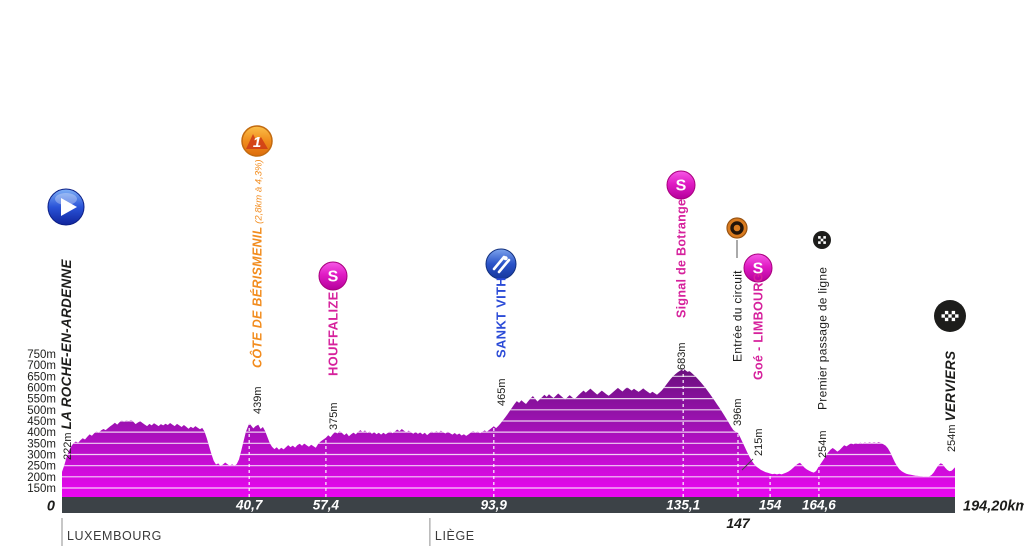 This screenshot has width=1024, height=555. I want to click on y-axis-tick-label: 300m, so click(41, 456).